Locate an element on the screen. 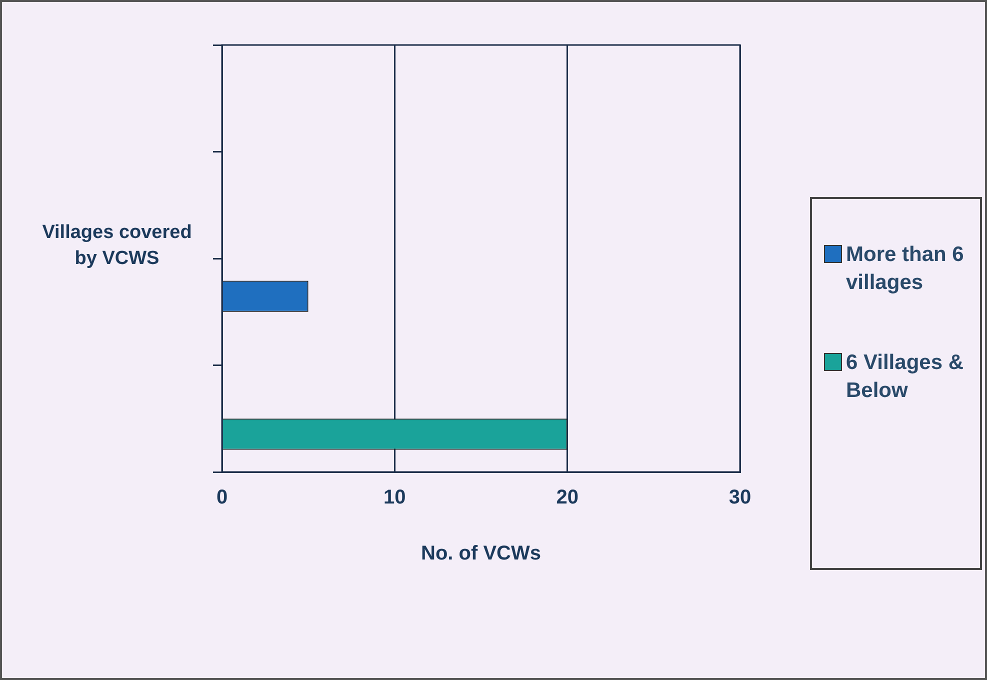  x-tick-label: 20 is located at coordinates (567, 497).